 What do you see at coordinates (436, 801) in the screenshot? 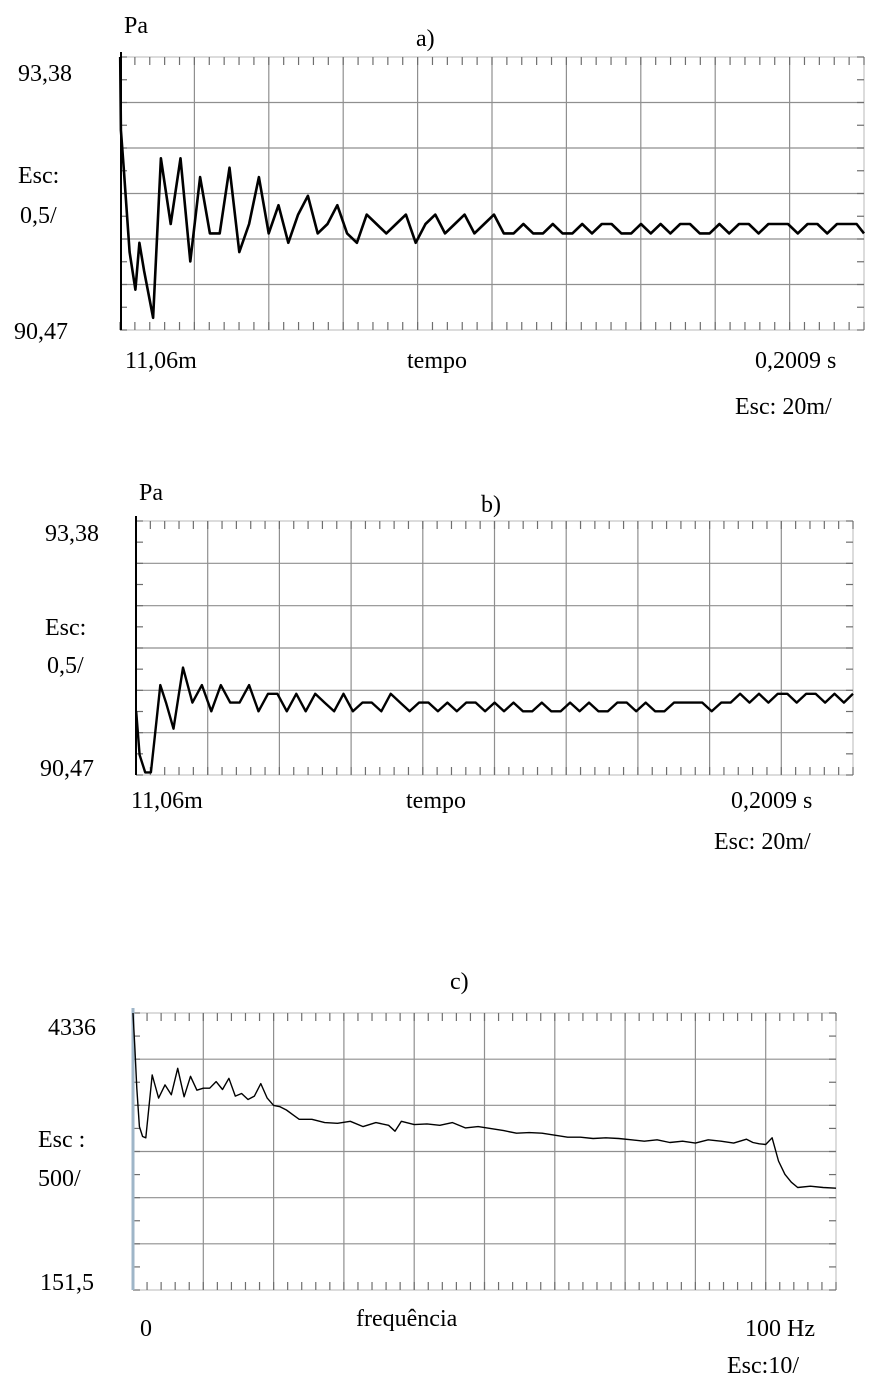
I see `panel-b-x-axis-label: tempo` at bounding box center [436, 801].